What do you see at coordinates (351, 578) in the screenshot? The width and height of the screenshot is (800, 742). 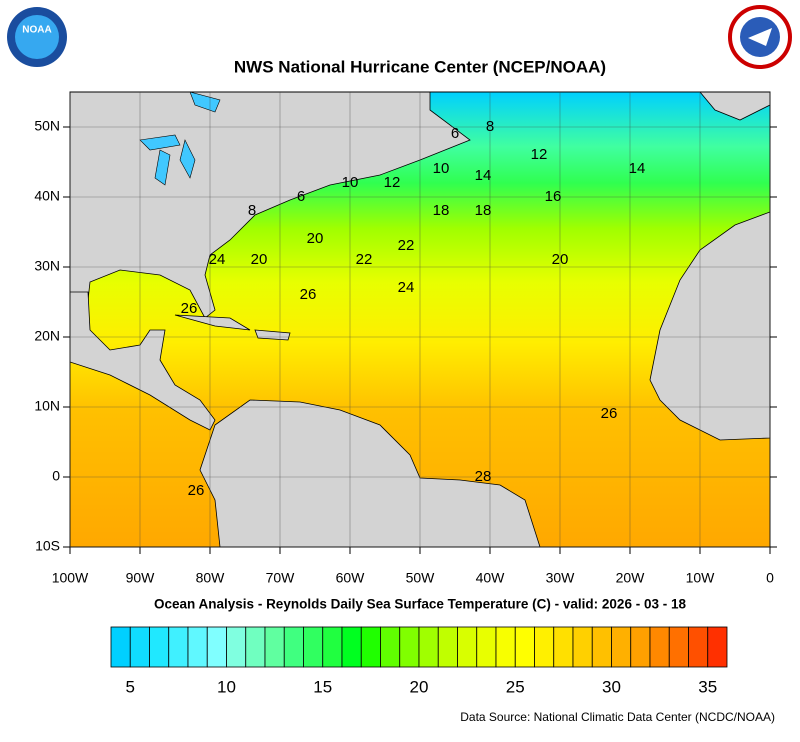 I see `x-tick-label: 60W` at bounding box center [351, 578].